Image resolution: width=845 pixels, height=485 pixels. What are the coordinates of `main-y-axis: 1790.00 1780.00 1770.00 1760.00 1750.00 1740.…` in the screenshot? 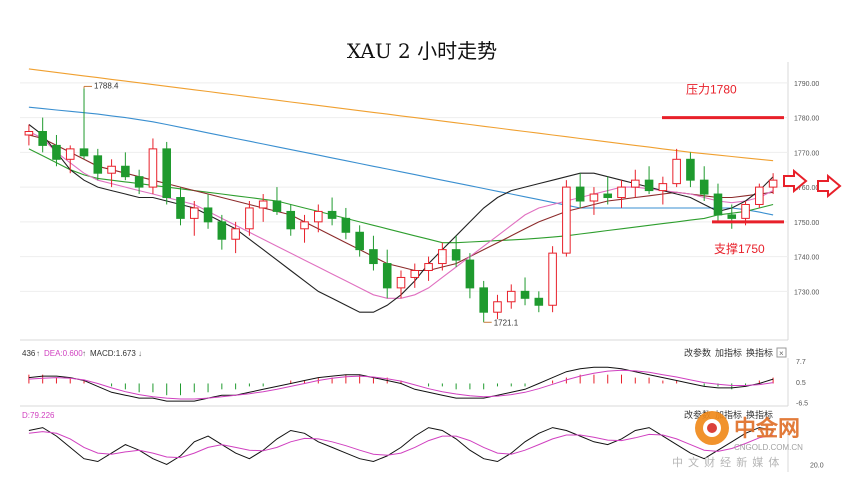 It's located at (806, 189).